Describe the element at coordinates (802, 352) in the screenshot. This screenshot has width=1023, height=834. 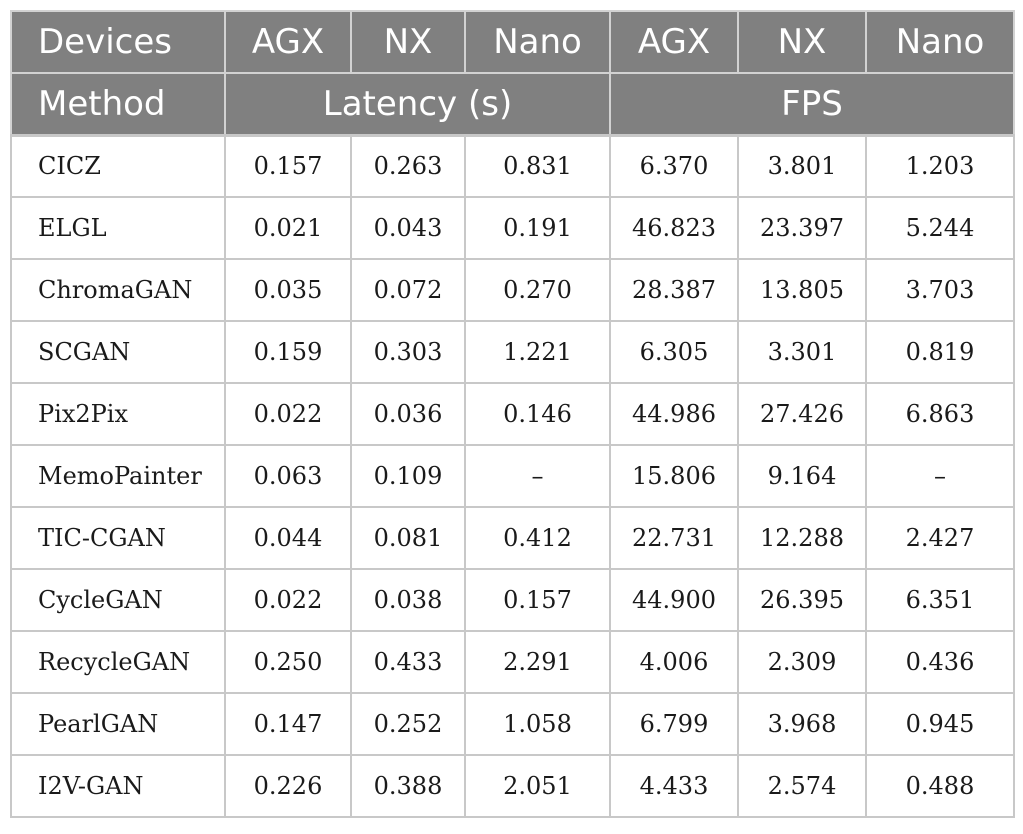
I see `cell-nx-fps: 3.301` at that location.